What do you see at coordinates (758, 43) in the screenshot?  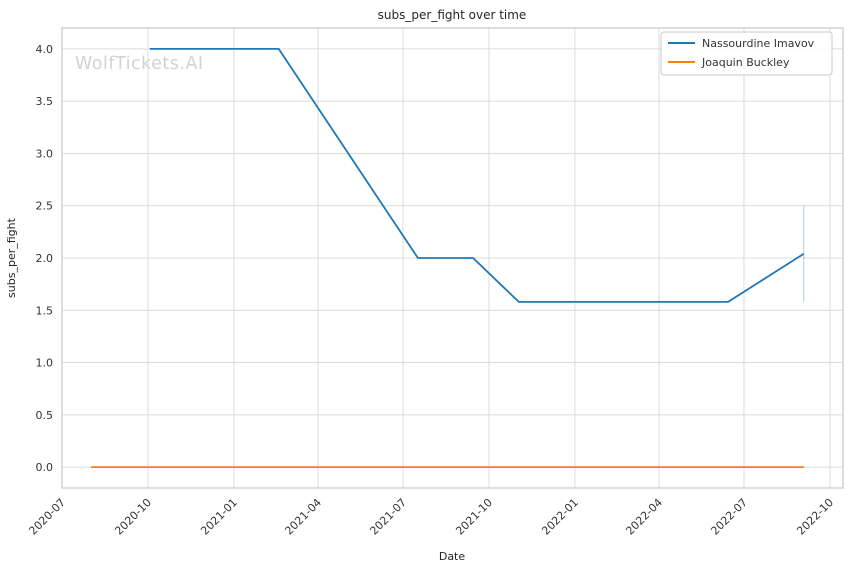 I see `legend-label: Nassourdine Imavov` at bounding box center [758, 43].